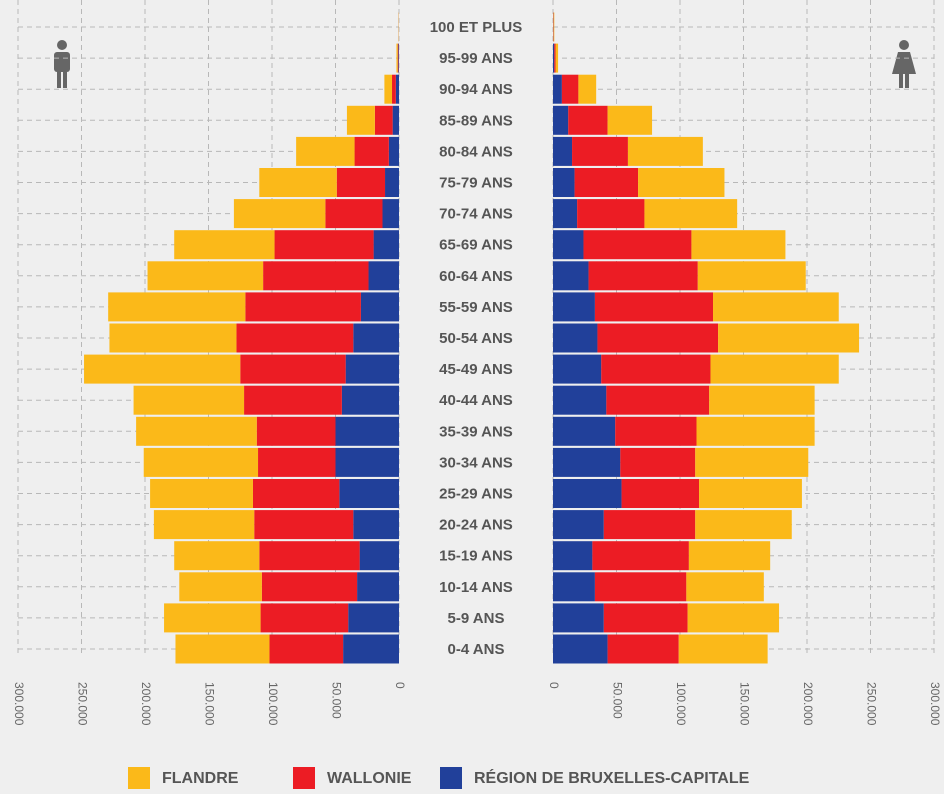 The height and width of the screenshot is (794, 944). What do you see at coordinates (612, 777) in the screenshot?
I see `legend-label: RÉGION DE BRUXELLES-CAPITALE` at bounding box center [612, 777].